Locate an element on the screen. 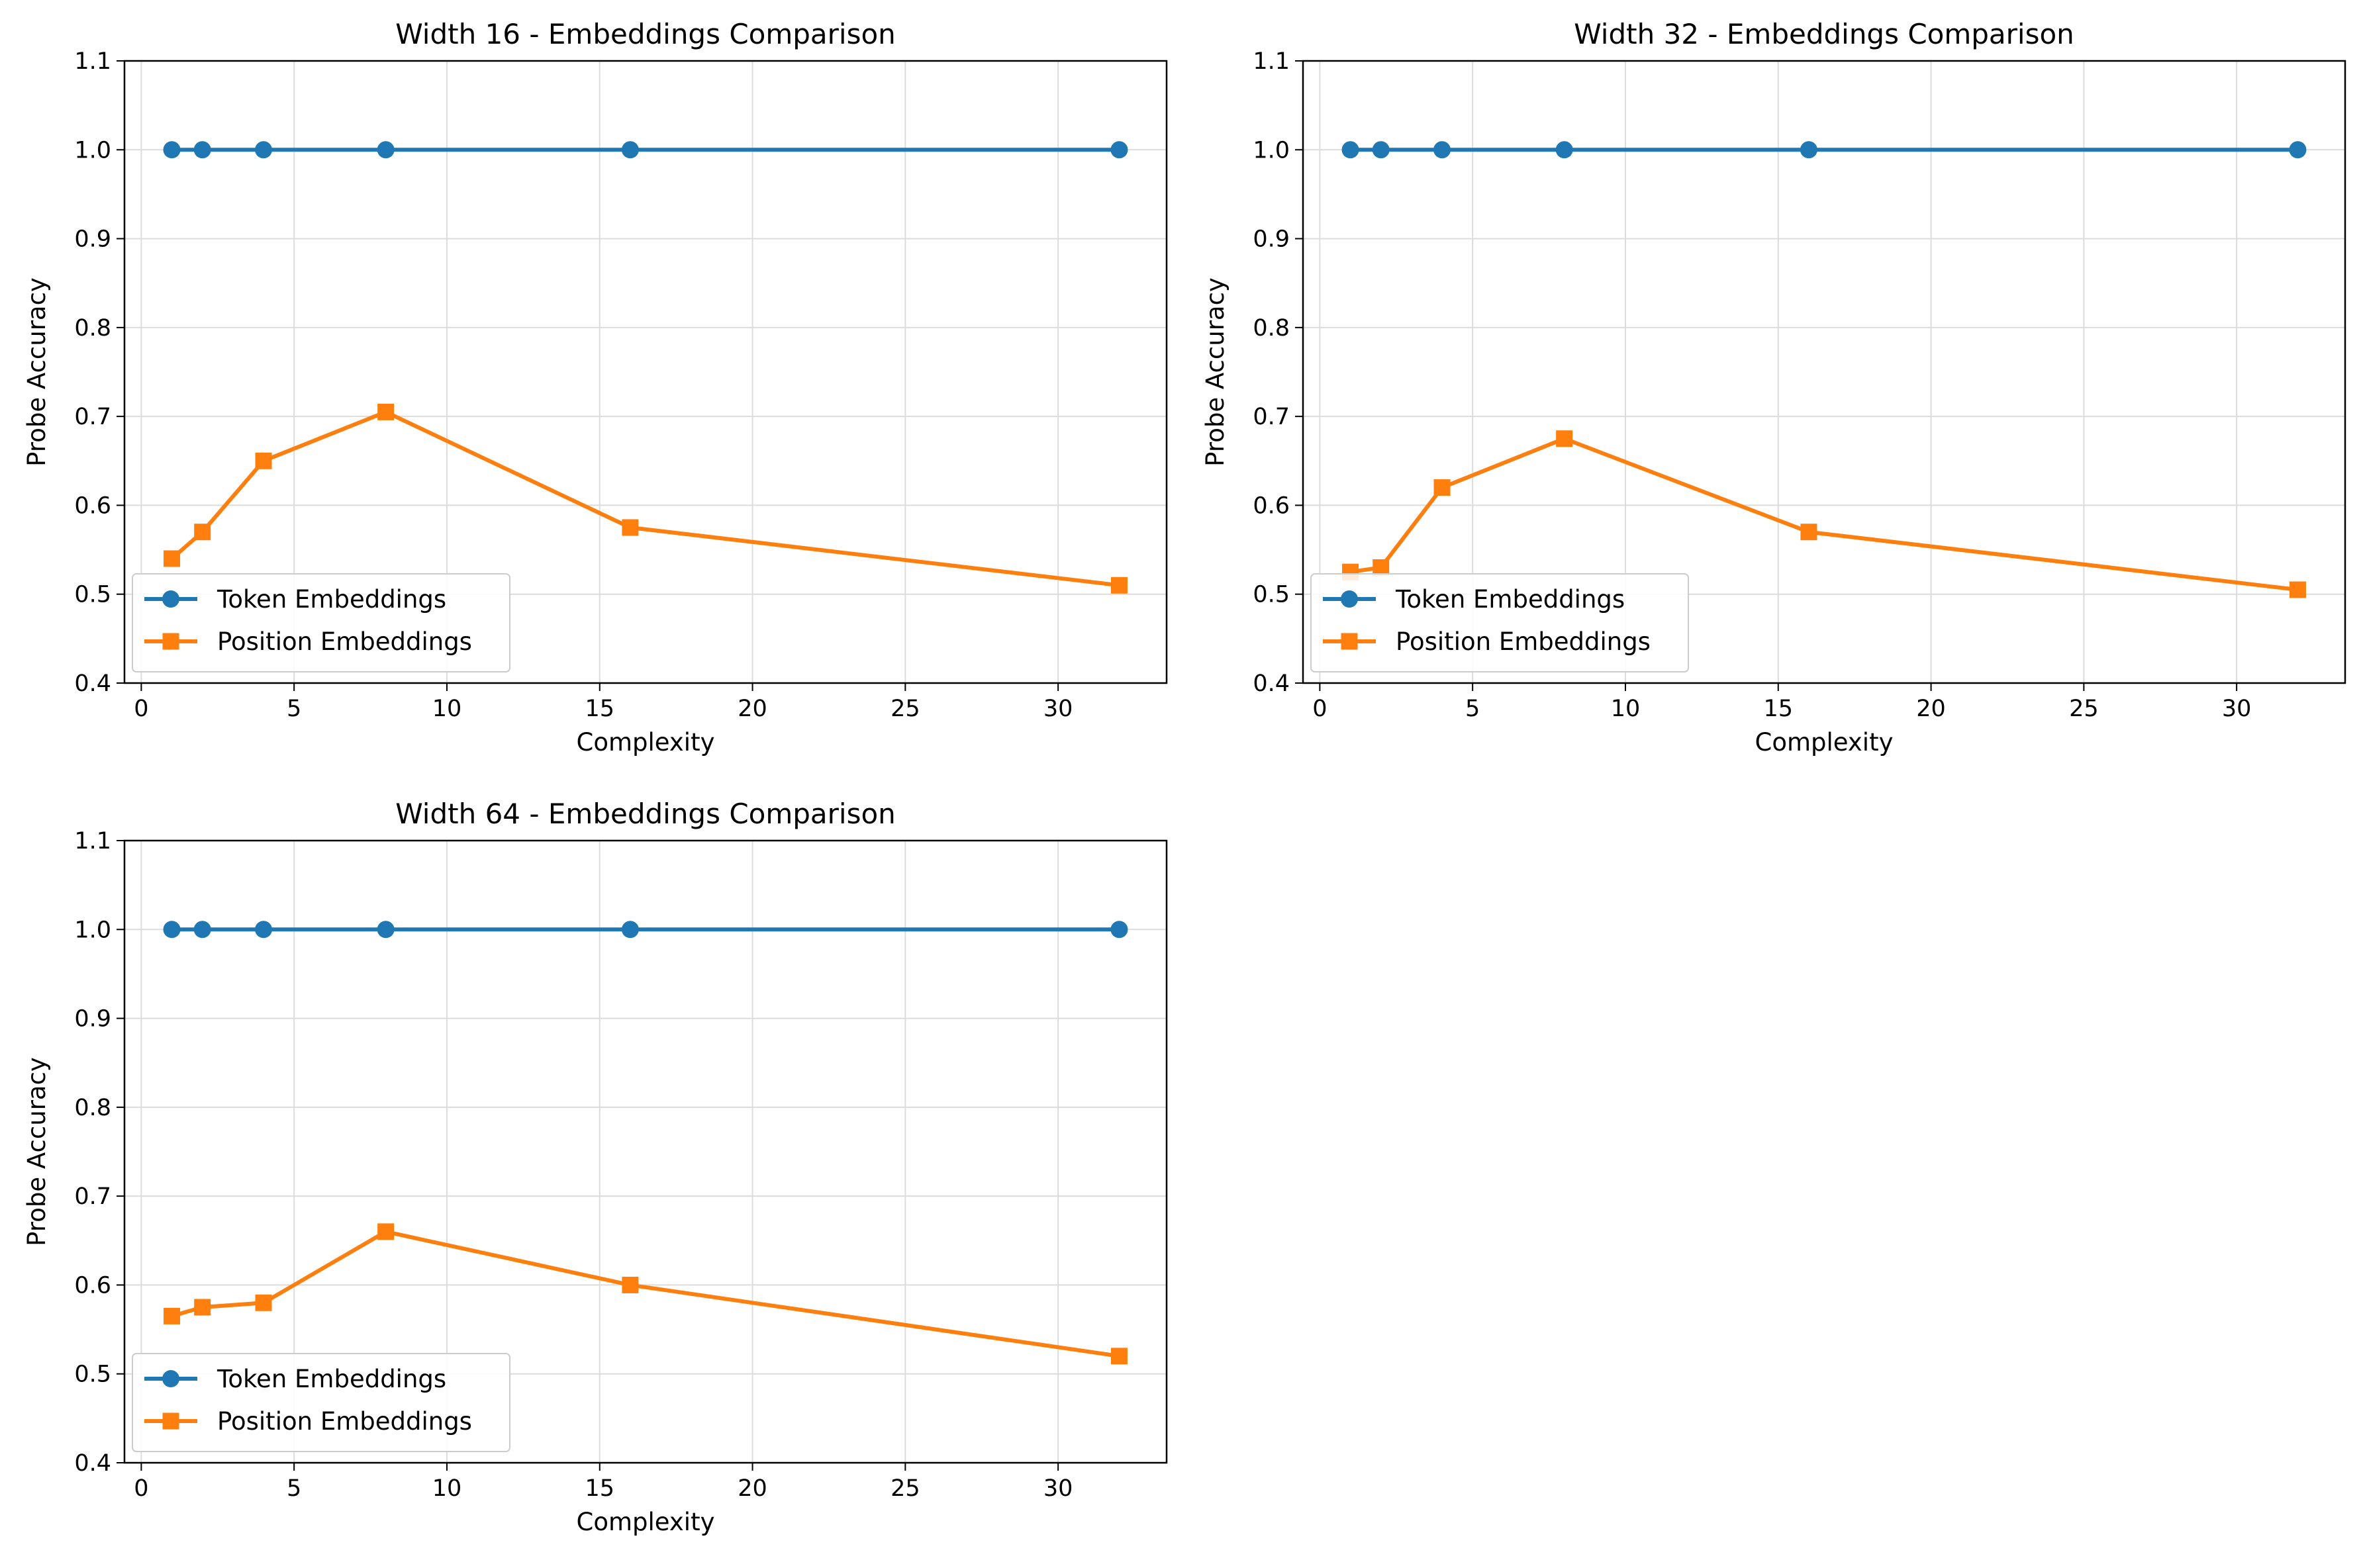  chart-title: Width 32 - Embeddings Comparison is located at coordinates (1824, 34).